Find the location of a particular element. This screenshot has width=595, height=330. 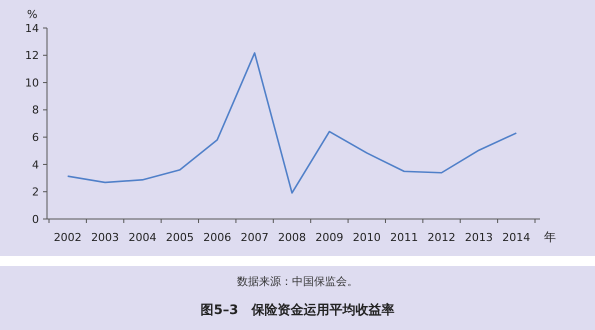

text: 图5–3 保险资金运用平均收益率 is located at coordinates (297, 310).